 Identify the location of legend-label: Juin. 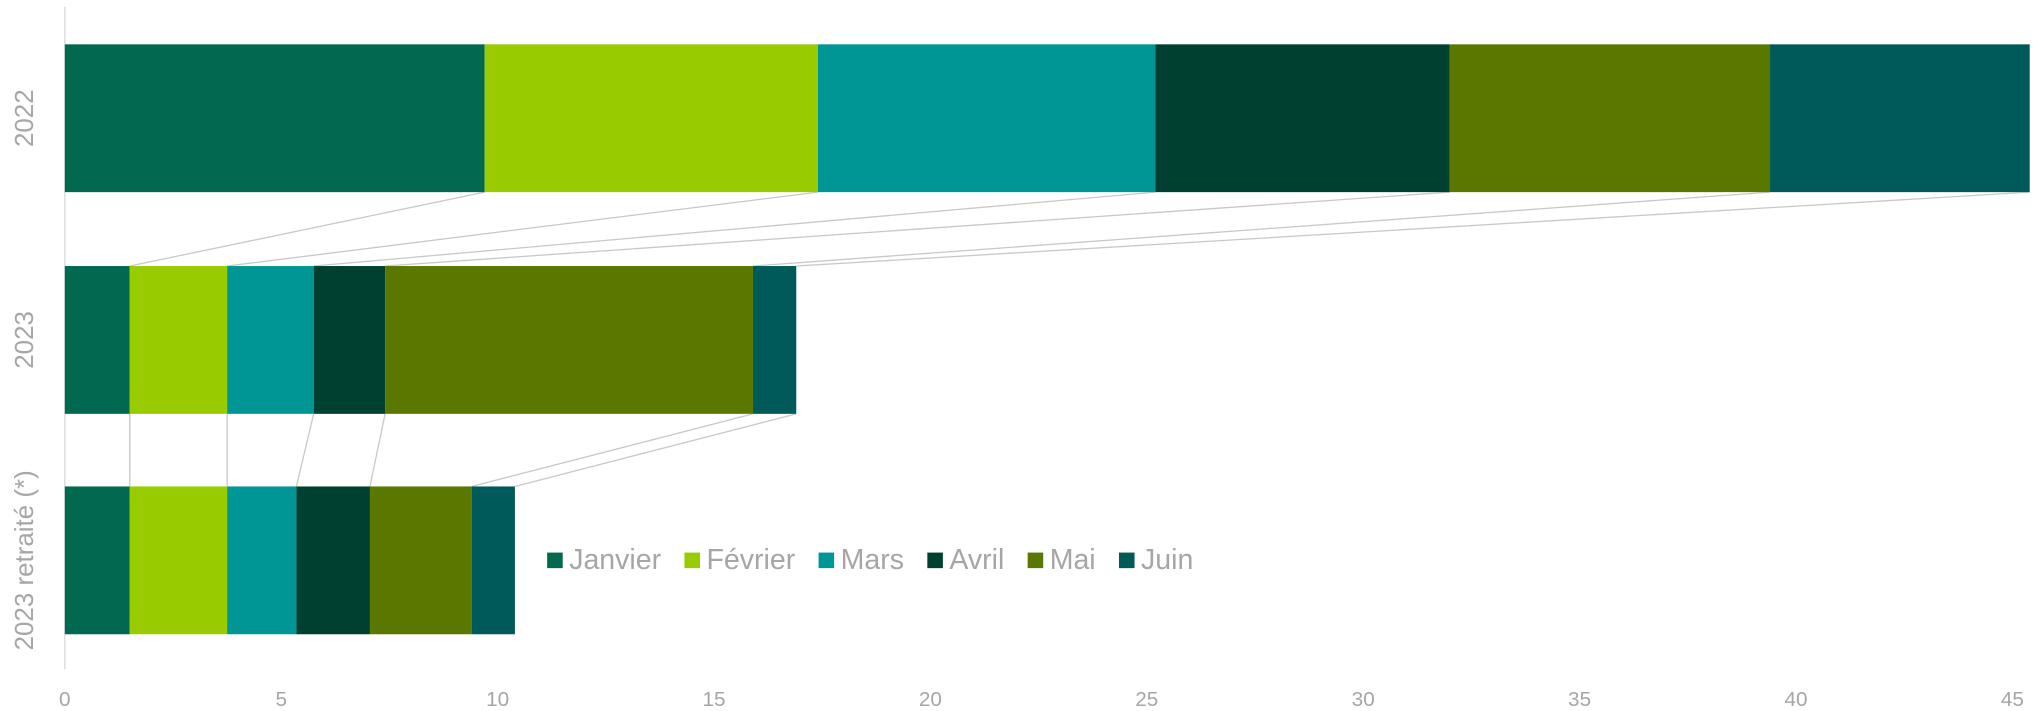
(1167, 560).